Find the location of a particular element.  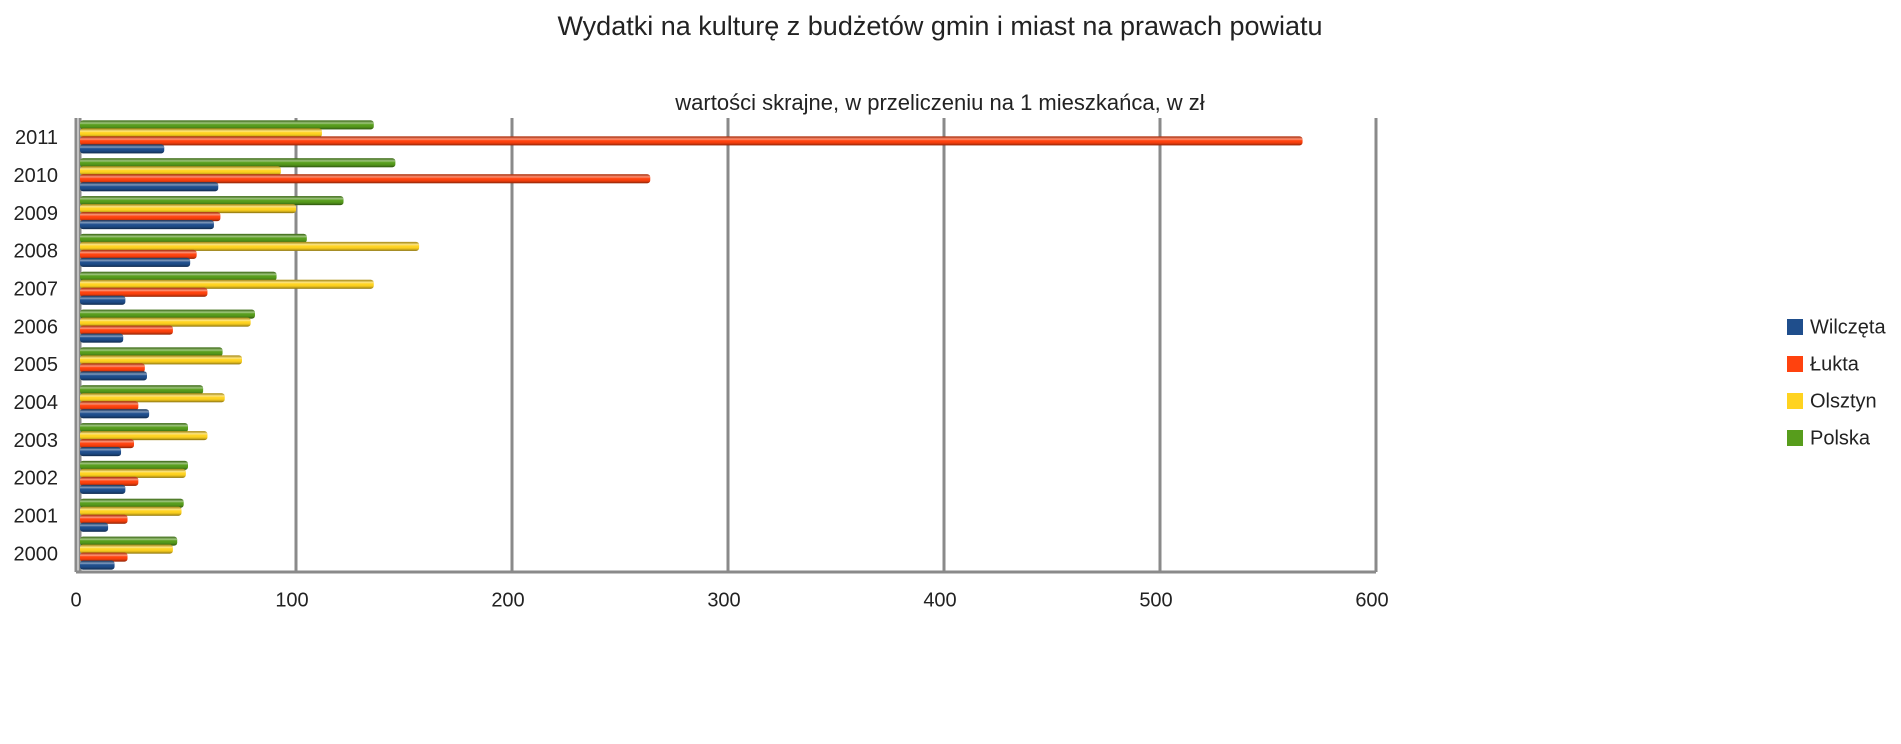

y-tick-label: 2010 is located at coordinates (36, 176).